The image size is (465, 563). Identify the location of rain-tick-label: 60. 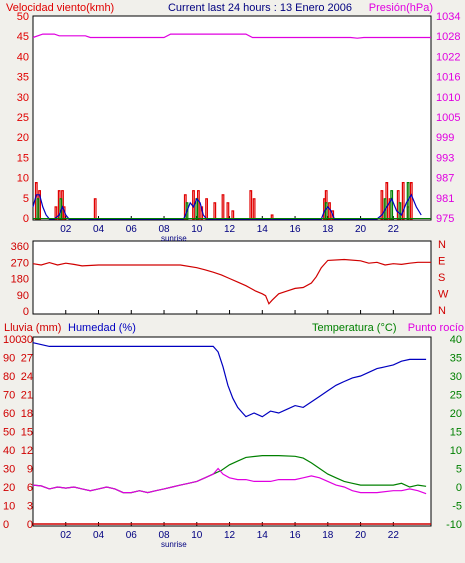
(9, 414).